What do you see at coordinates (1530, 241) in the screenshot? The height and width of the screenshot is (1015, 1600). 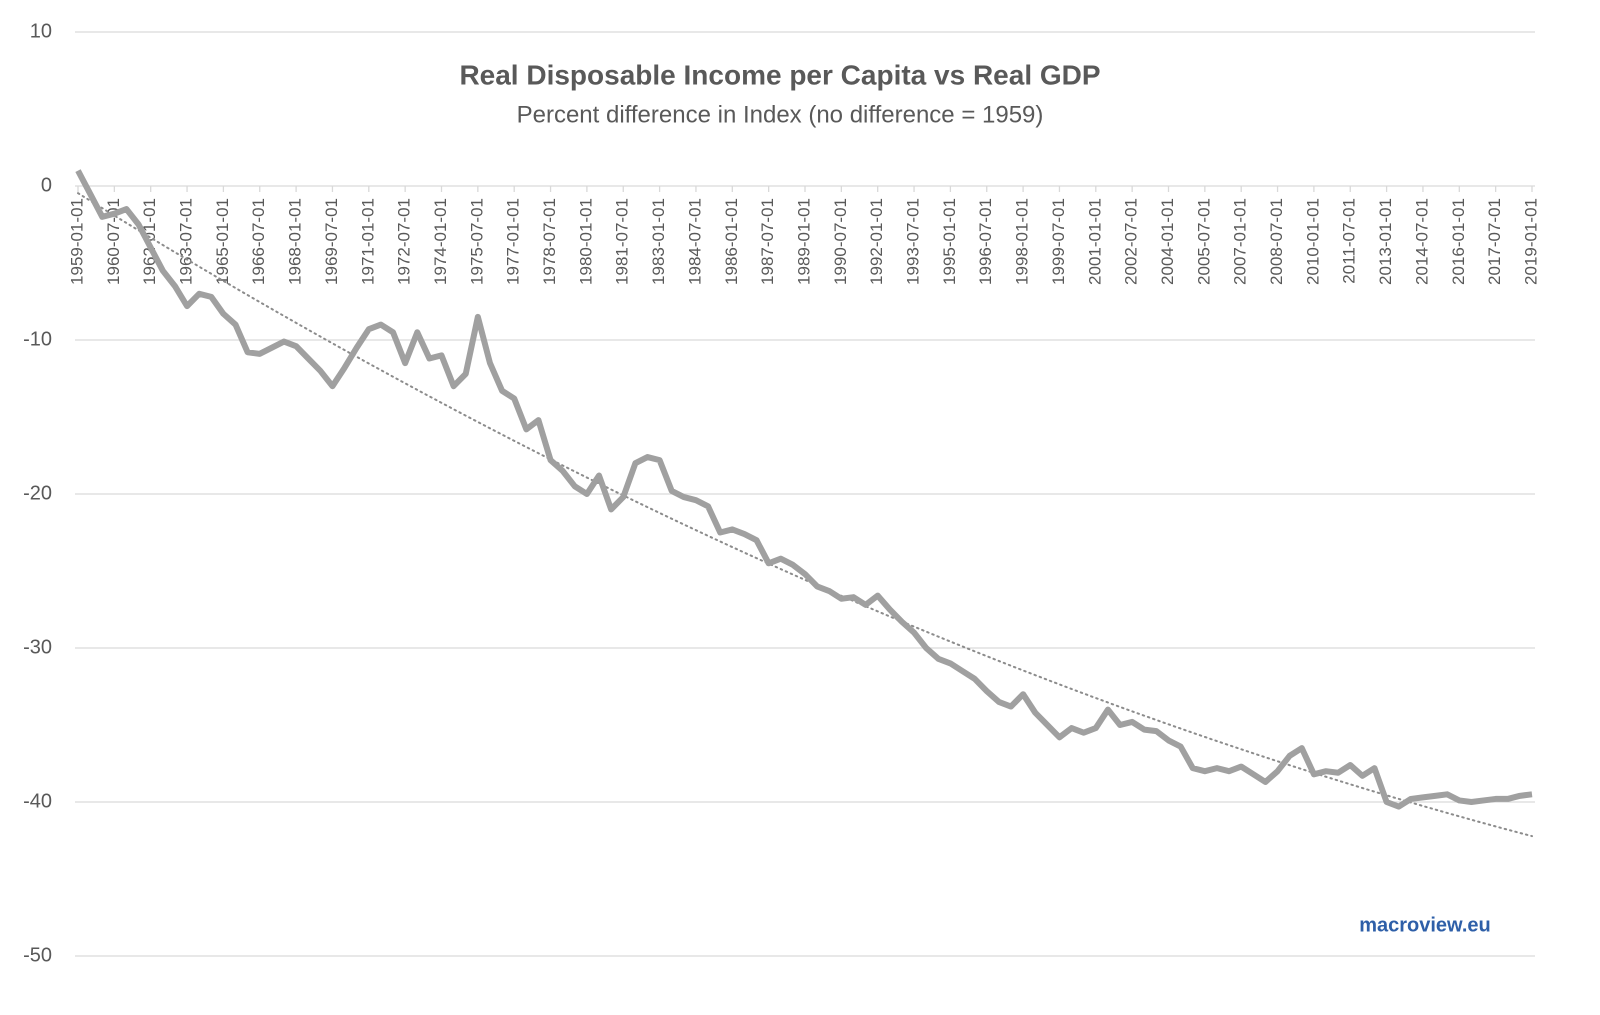 I see `x-tick-label: 2019-01-01` at bounding box center [1530, 241].